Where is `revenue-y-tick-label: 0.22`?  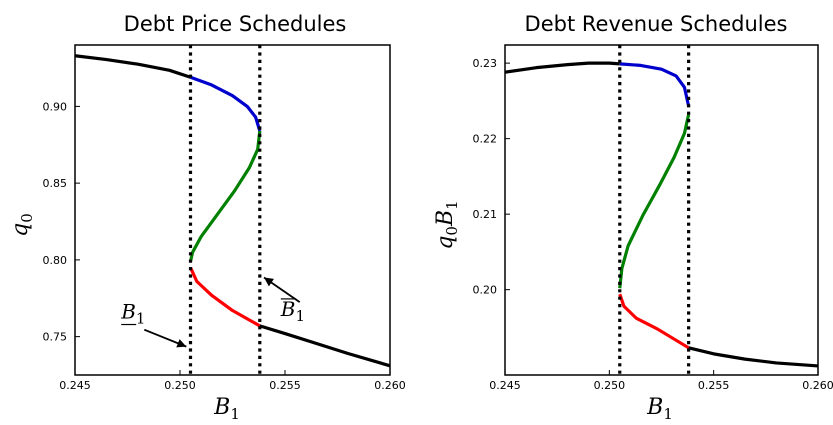
revenue-y-tick-label: 0.22 is located at coordinates (485, 139).